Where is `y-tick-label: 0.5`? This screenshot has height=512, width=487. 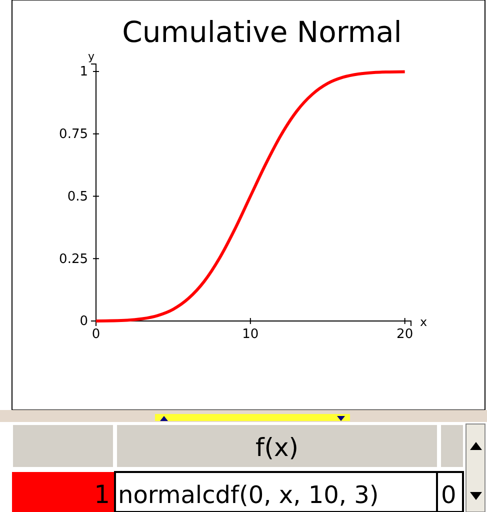
y-tick-label: 0.5 is located at coordinates (77, 196).